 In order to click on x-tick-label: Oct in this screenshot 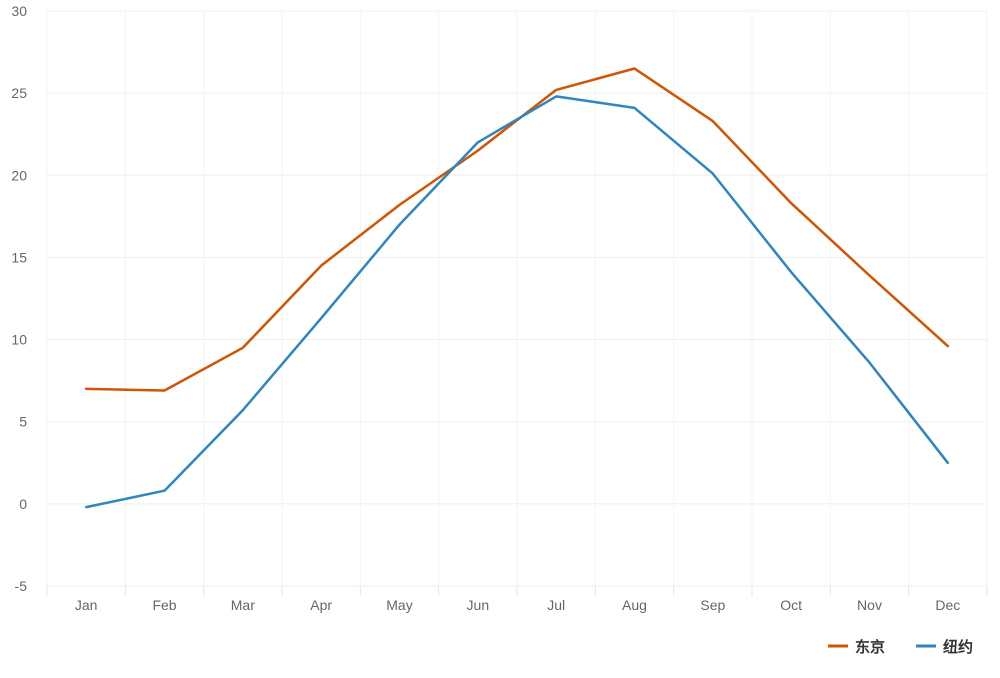, I will do `click(791, 605)`.